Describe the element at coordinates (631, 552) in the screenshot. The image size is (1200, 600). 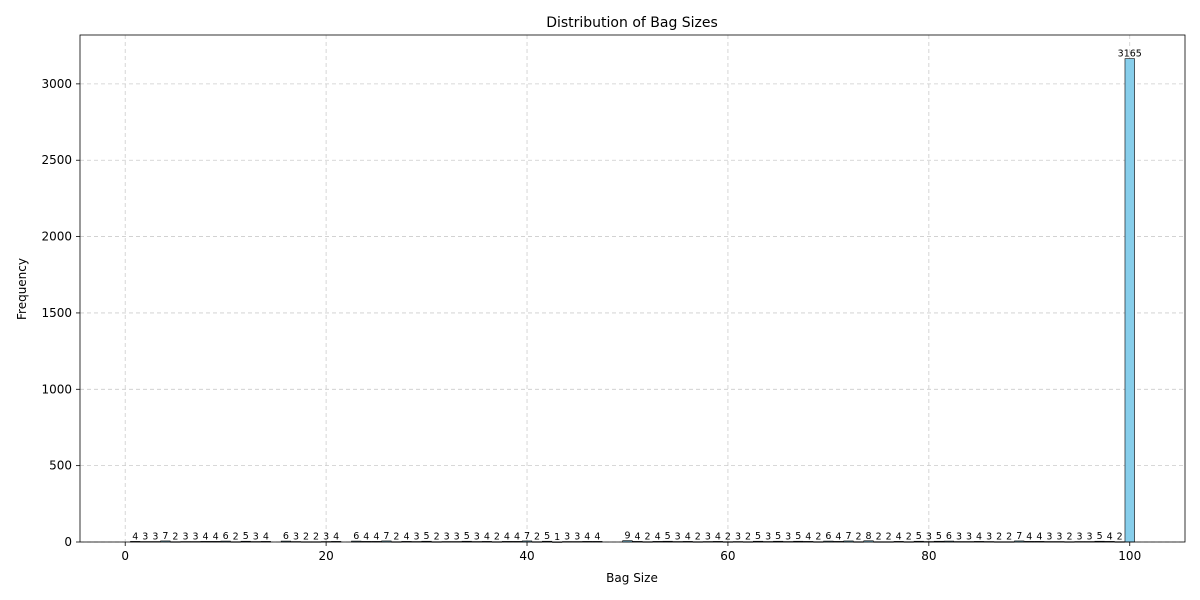
I see `x-axis-ticks: 0 20 40 60 80 100` at that location.